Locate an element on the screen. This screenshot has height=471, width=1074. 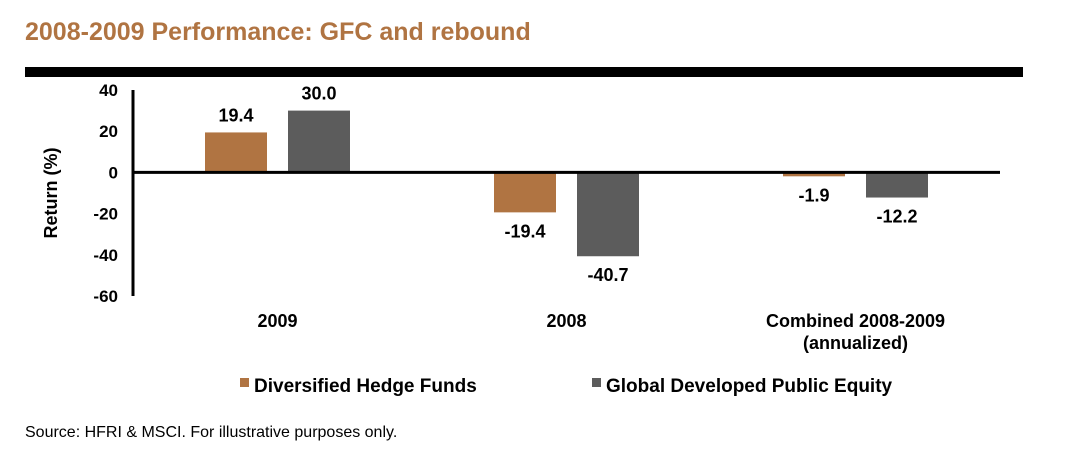
y-tick-label: -20 is located at coordinates (105, 214).